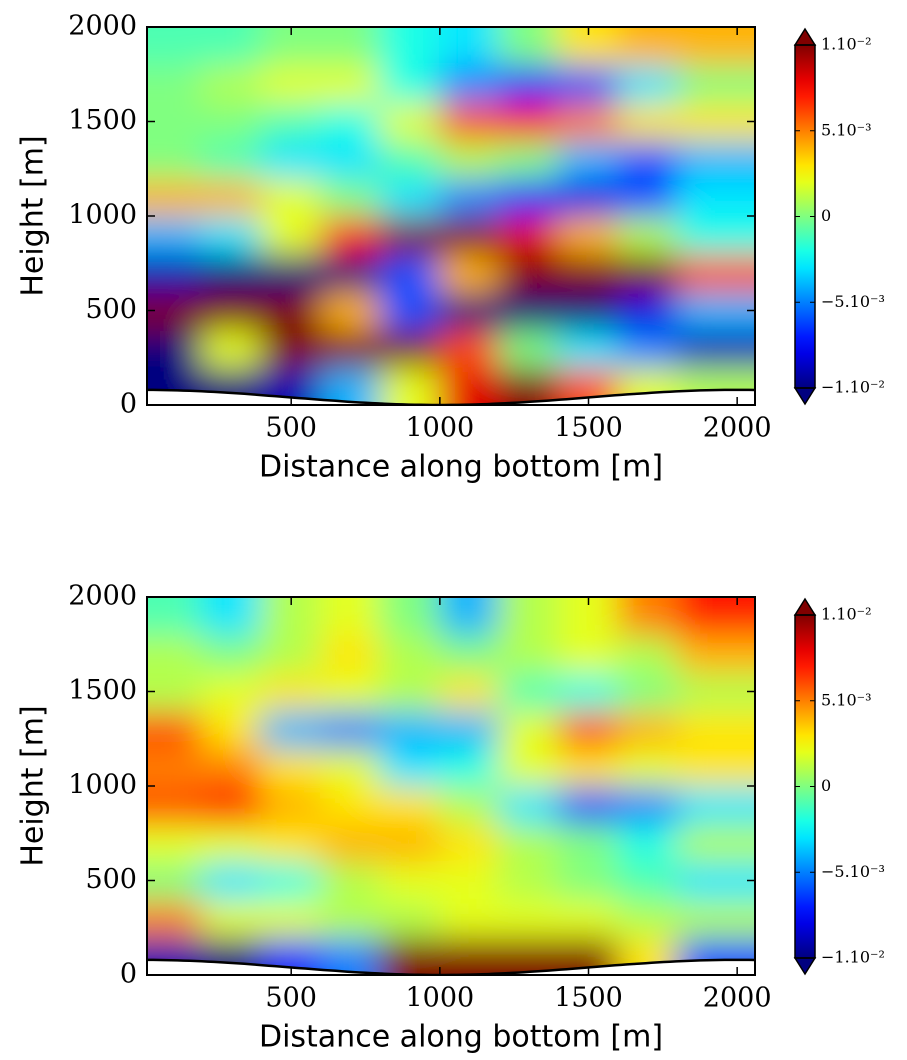 This screenshot has height=1060, width=907. Describe the element at coordinates (451, 397) in the screenshot. I see `ground` at that location.